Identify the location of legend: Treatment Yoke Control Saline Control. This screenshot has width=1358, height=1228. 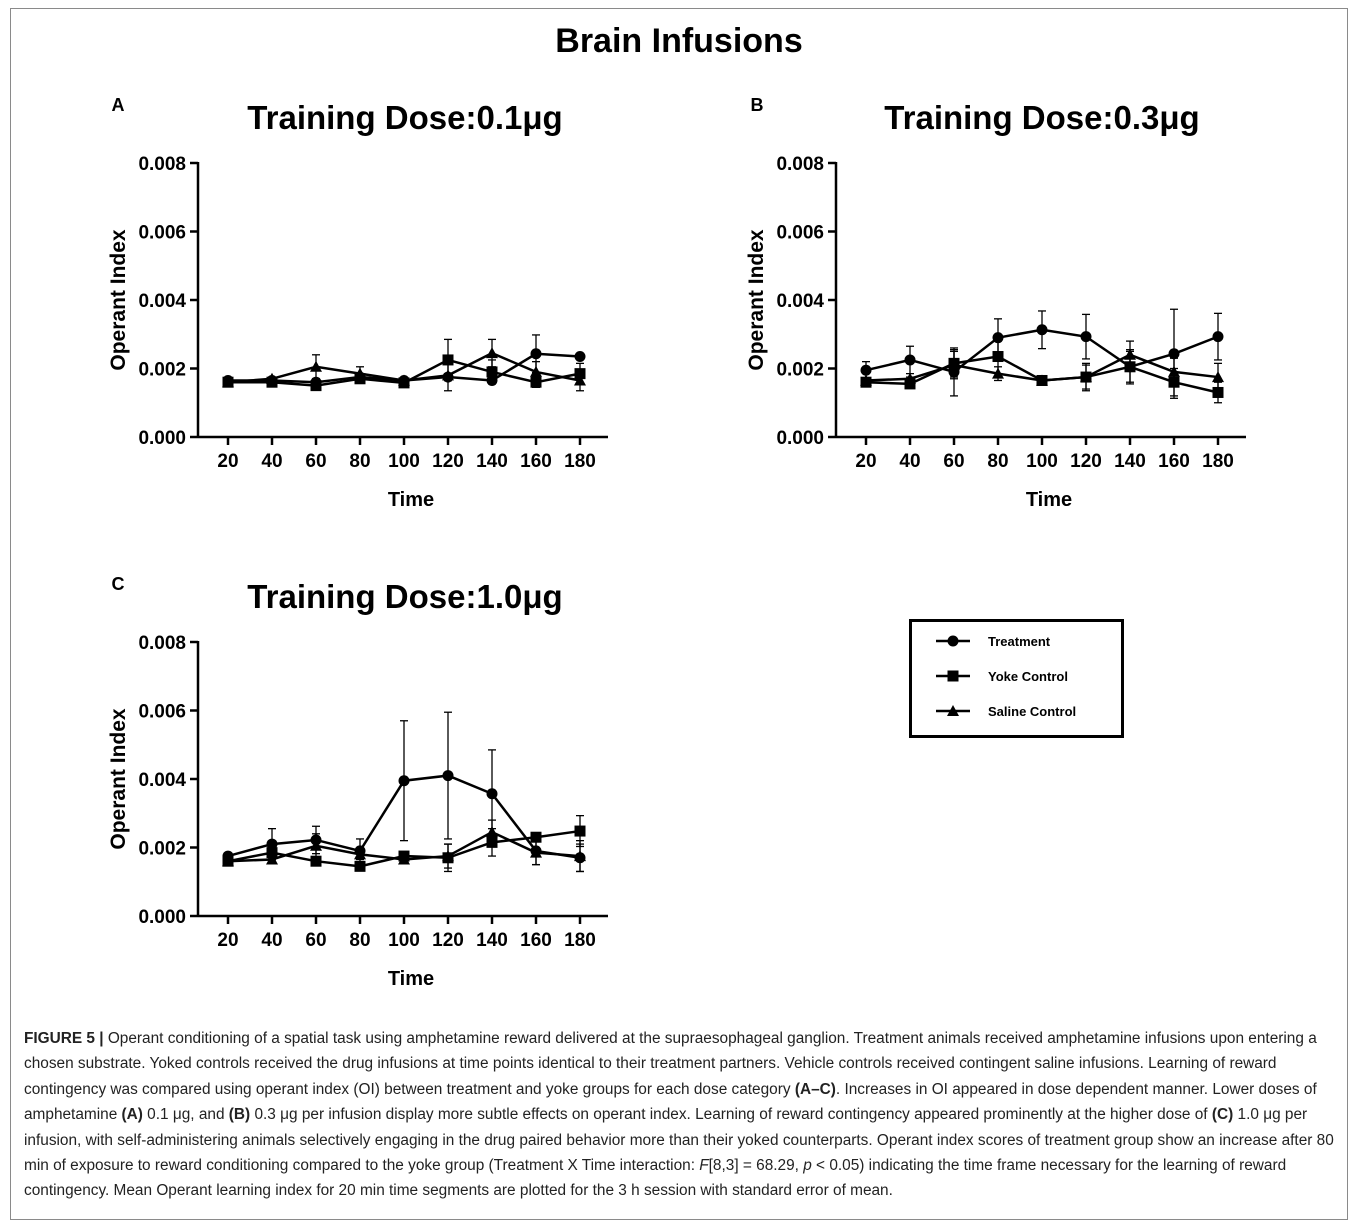
(1016, 678).